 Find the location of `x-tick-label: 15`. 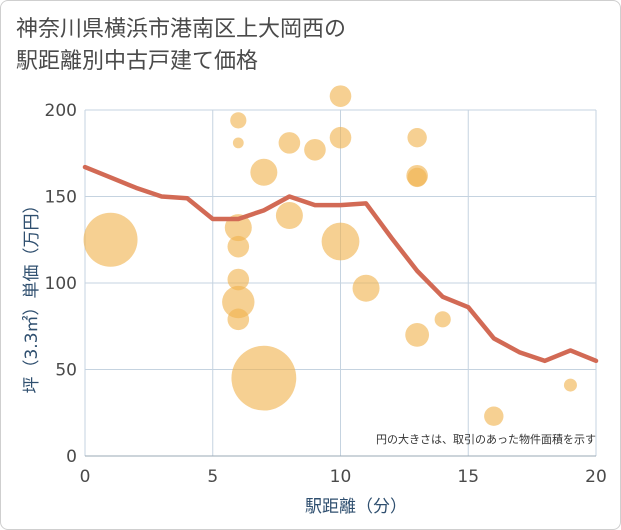

x-tick-label: 15 is located at coordinates (468, 477).